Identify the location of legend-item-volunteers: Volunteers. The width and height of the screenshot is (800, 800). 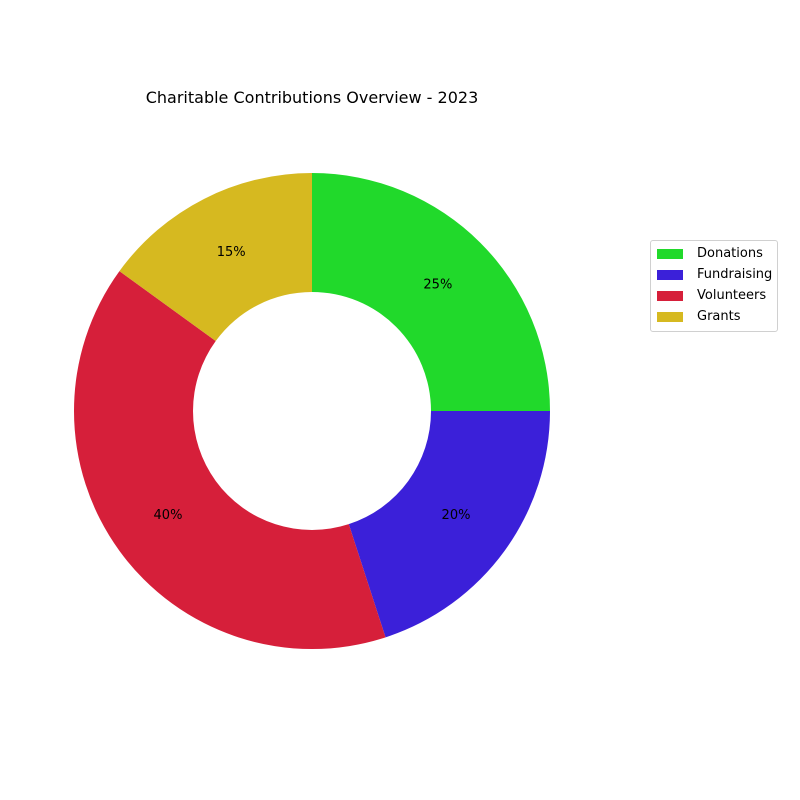
(714, 295).